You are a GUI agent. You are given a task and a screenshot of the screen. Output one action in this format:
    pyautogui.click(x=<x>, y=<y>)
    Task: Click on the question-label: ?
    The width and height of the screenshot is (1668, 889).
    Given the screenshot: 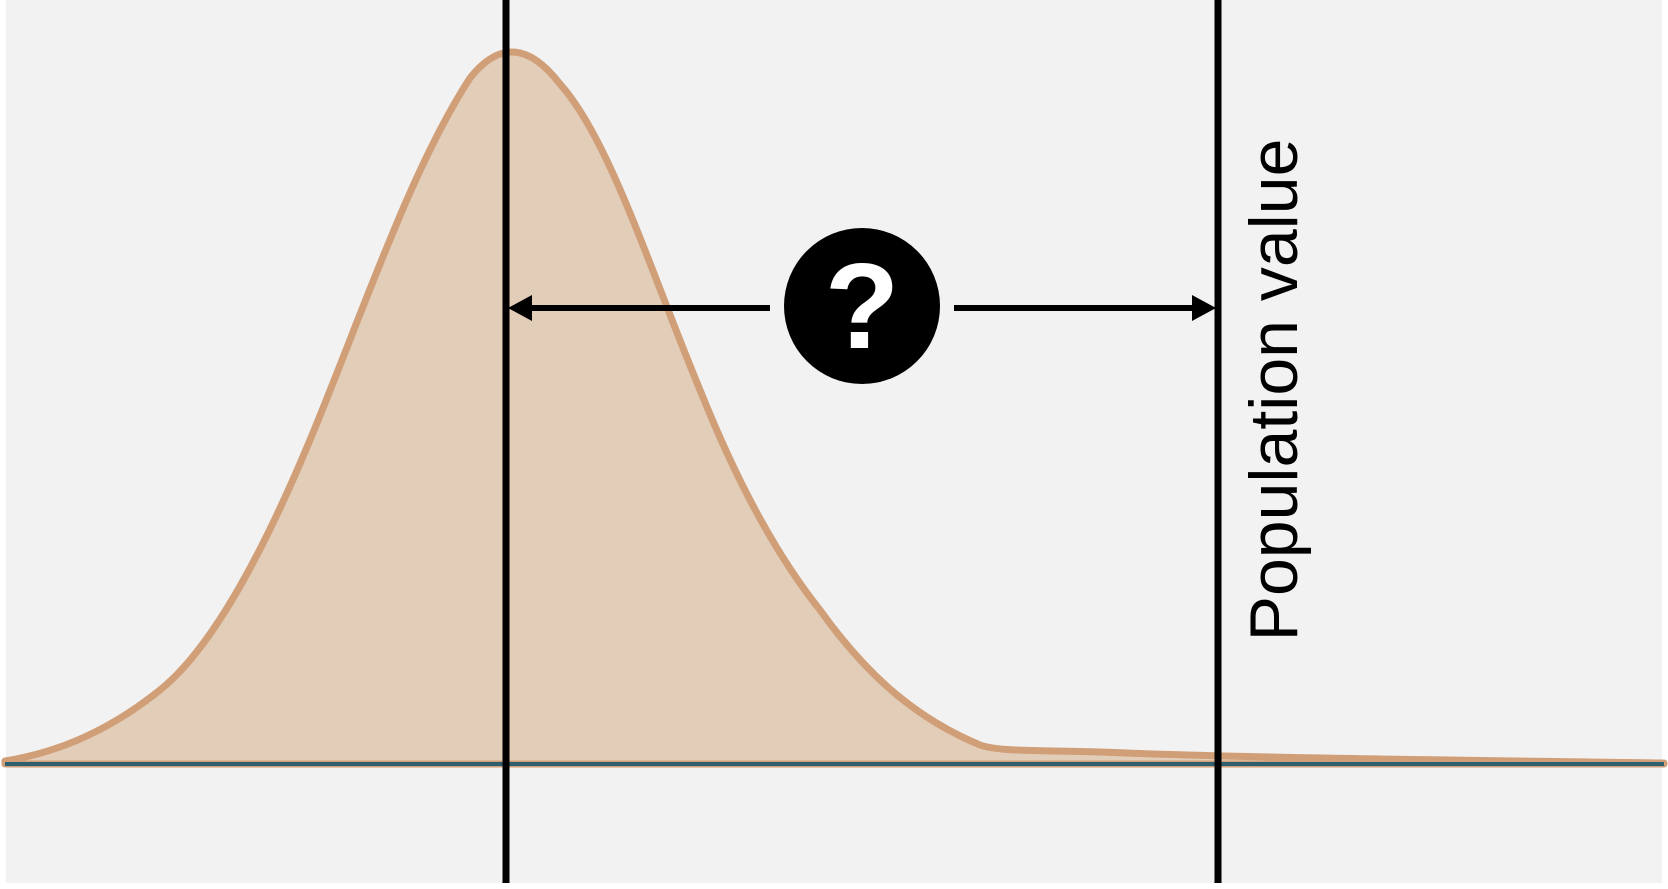 What is the action you would take?
    pyautogui.click(x=862, y=306)
    